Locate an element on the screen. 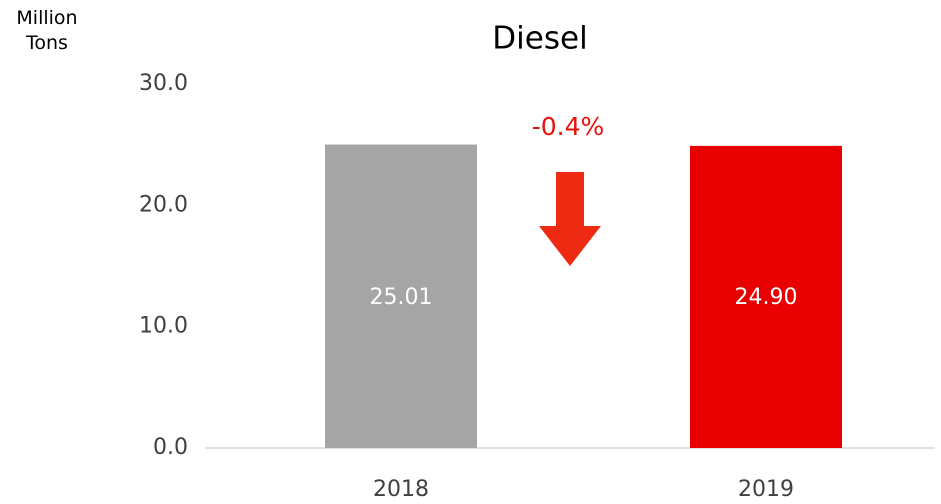 Image resolution: width=941 pixels, height=504 pixels. y-axis-label: Million Tons is located at coordinates (47, 30).